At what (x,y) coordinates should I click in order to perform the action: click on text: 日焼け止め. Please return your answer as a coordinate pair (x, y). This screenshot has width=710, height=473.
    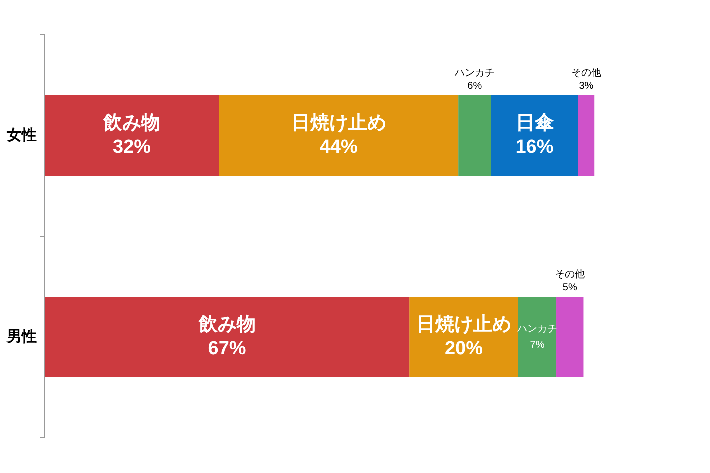
    Looking at the image, I should click on (338, 123).